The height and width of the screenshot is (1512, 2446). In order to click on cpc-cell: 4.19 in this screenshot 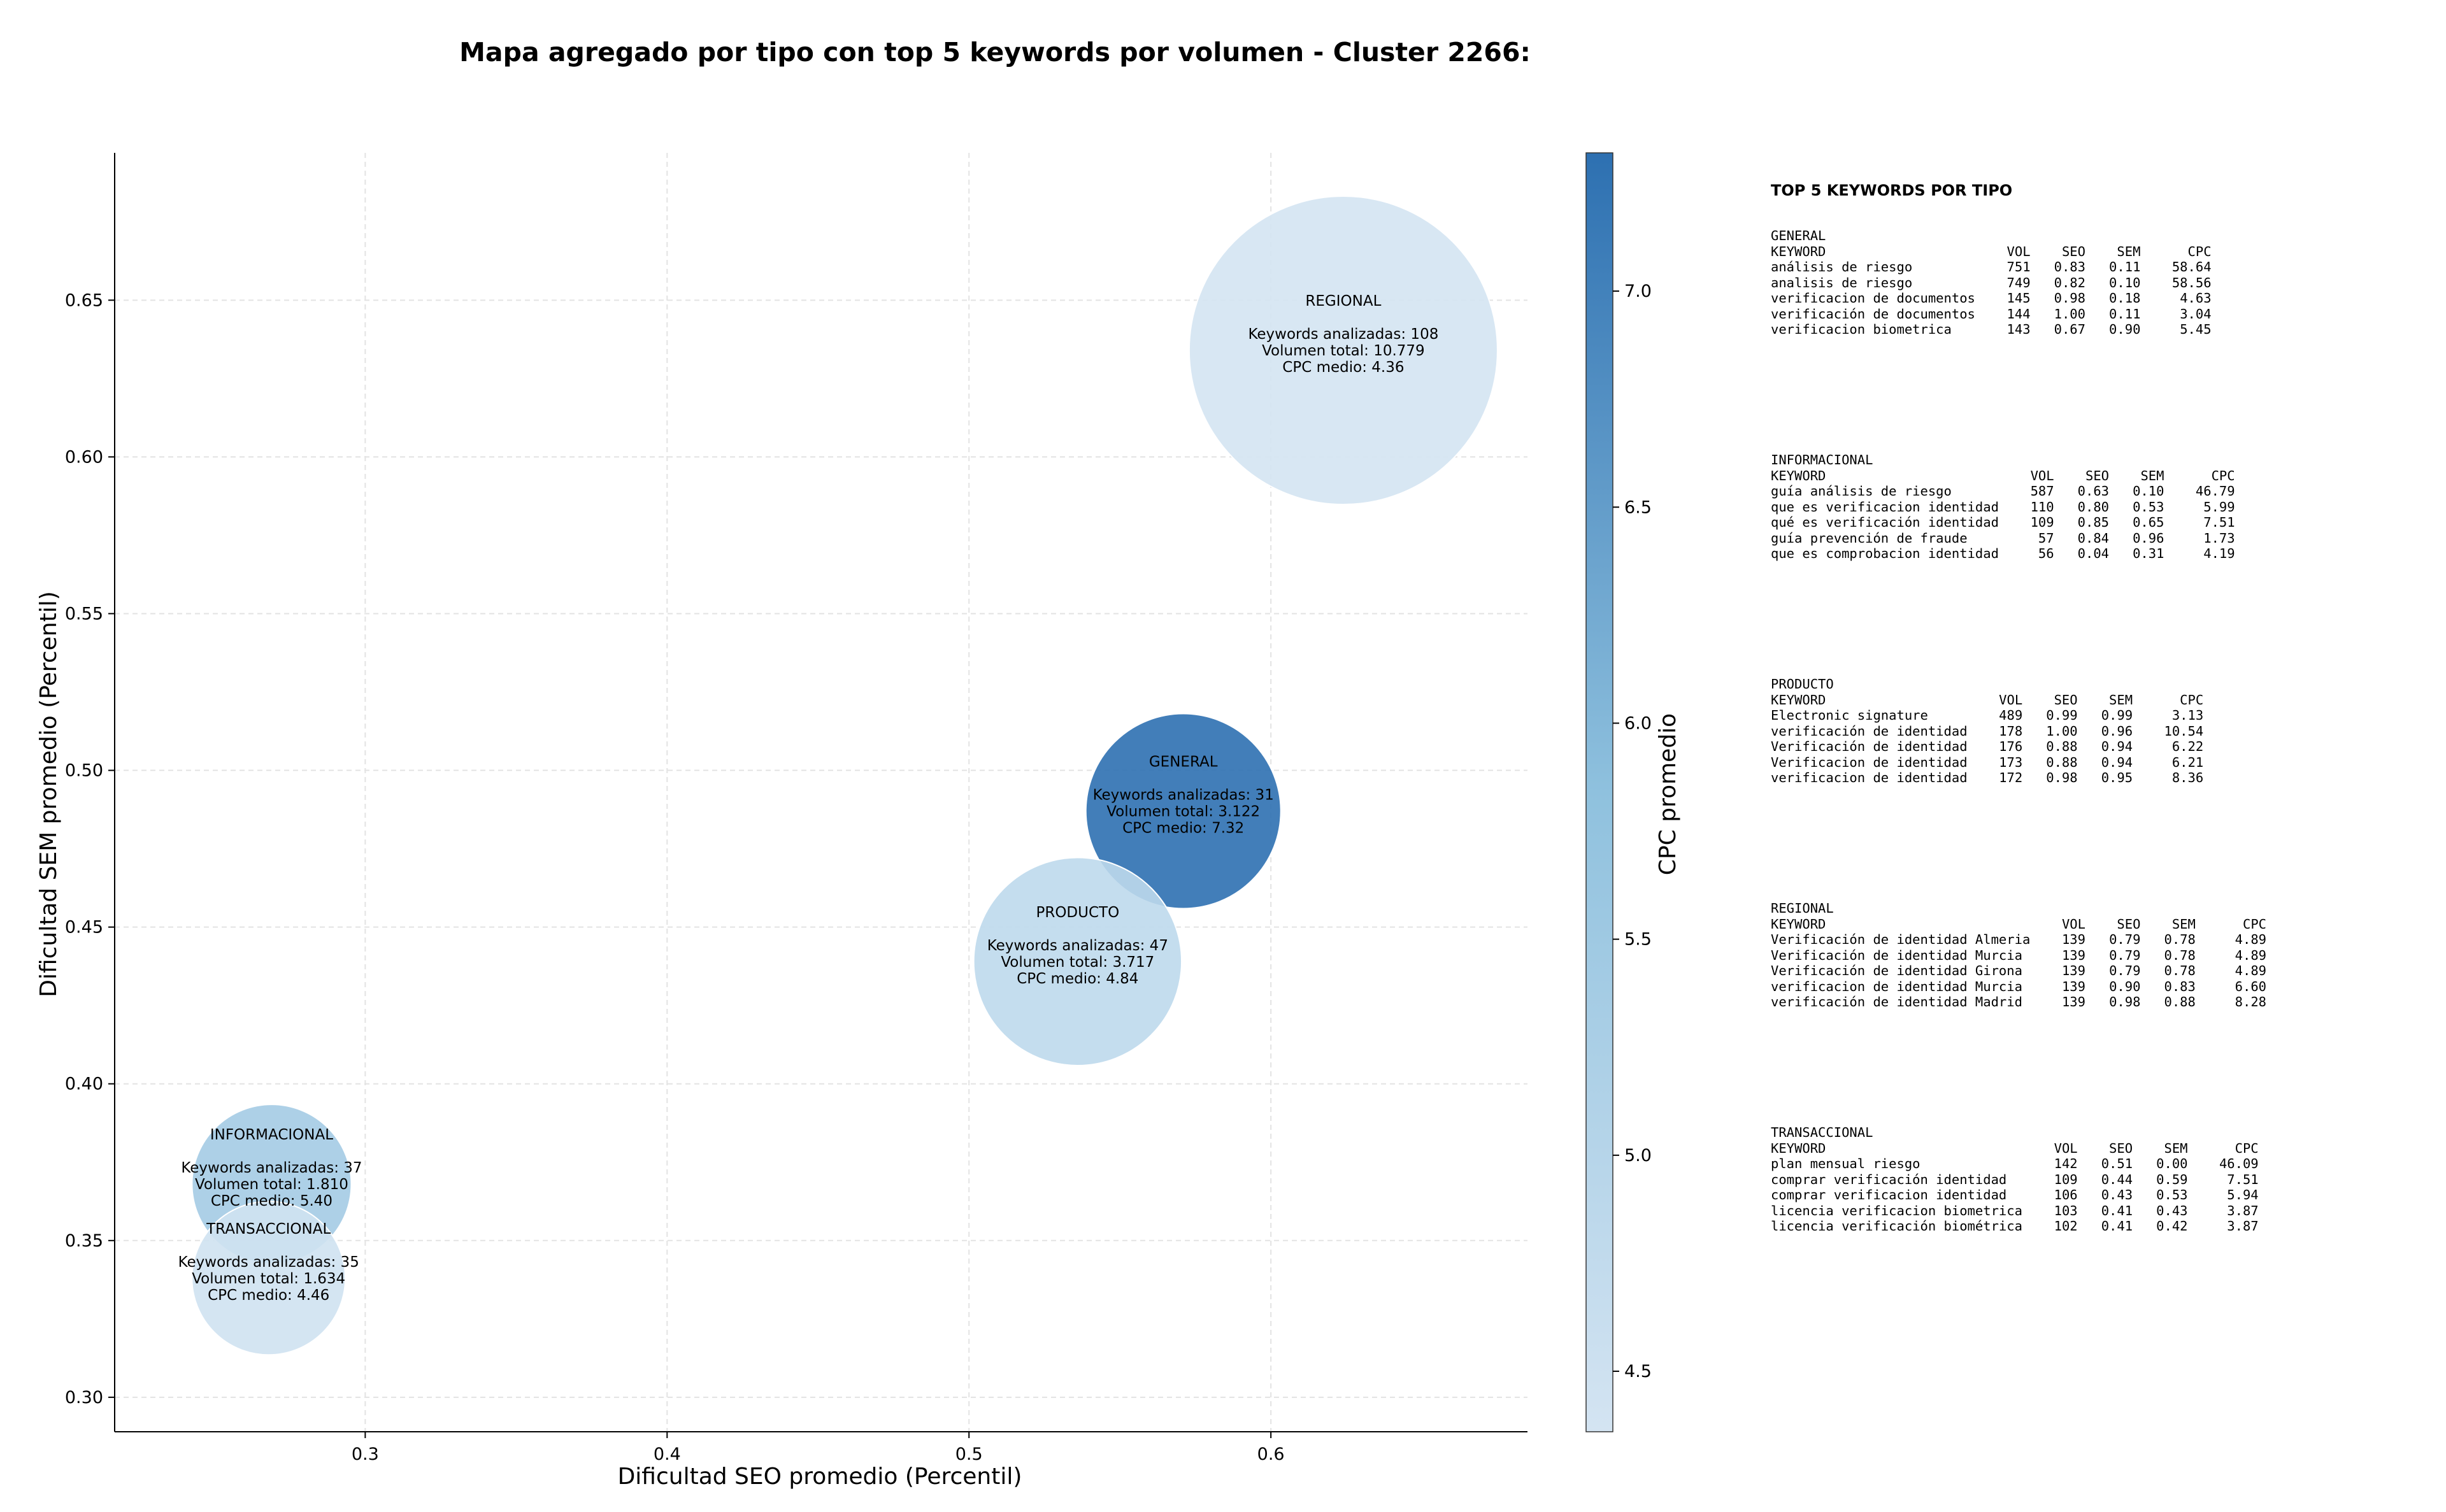, I will do `click(2219, 553)`.